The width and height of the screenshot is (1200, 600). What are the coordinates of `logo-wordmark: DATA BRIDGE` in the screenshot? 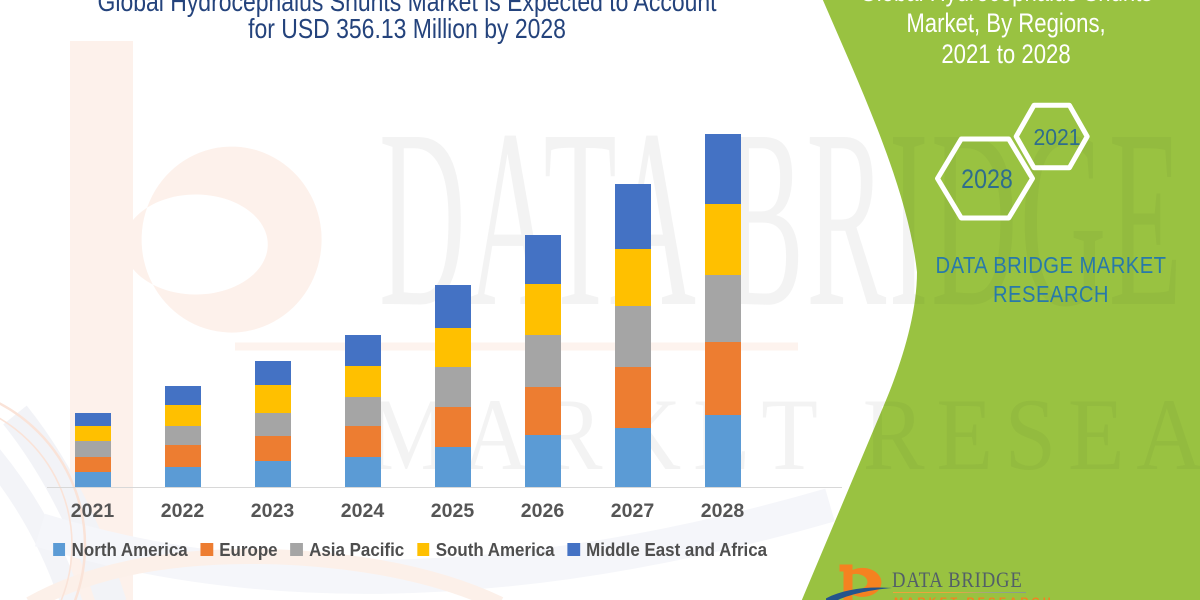 It's located at (957, 579).